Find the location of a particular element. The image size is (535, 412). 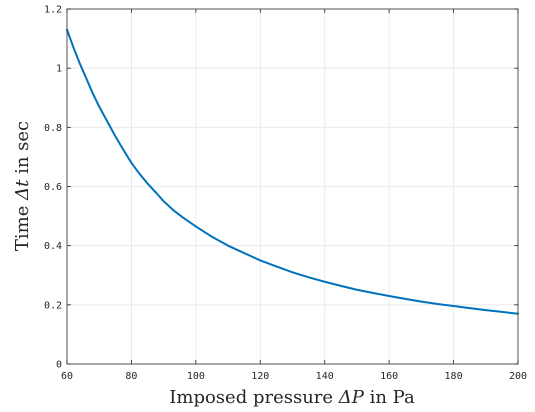

y-tick-label: 0.8 is located at coordinates (53, 128).